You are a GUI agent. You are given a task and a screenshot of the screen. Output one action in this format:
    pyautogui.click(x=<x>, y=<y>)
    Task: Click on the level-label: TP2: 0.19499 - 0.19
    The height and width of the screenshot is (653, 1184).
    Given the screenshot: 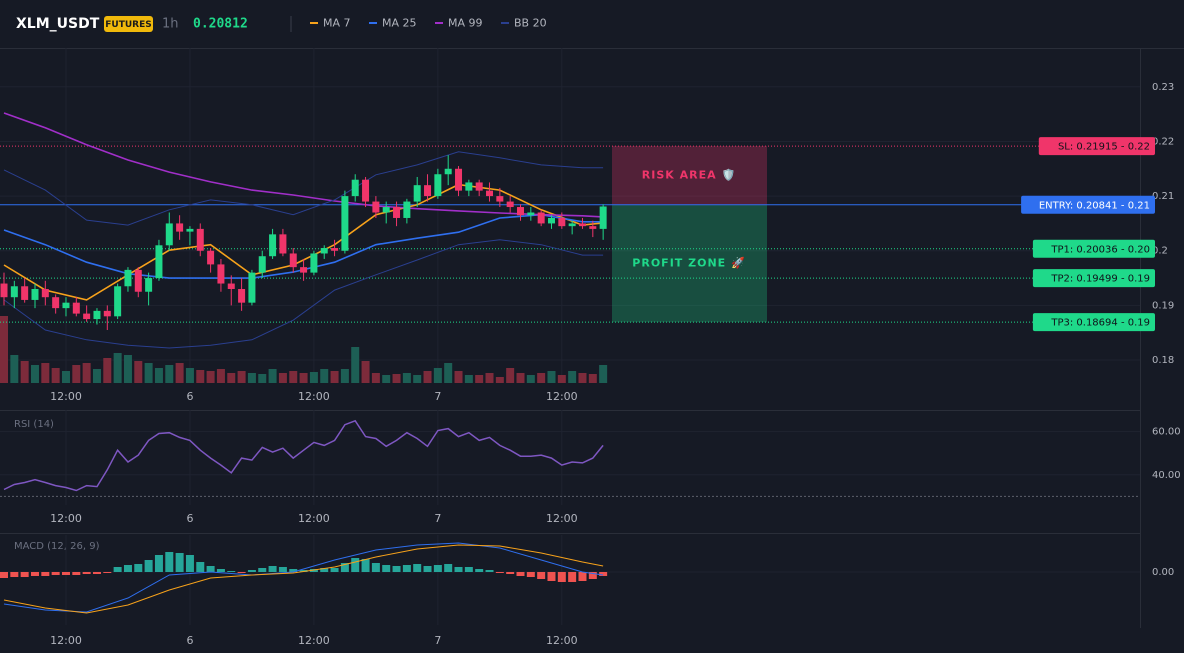 What is the action you would take?
    pyautogui.click(x=1100, y=279)
    